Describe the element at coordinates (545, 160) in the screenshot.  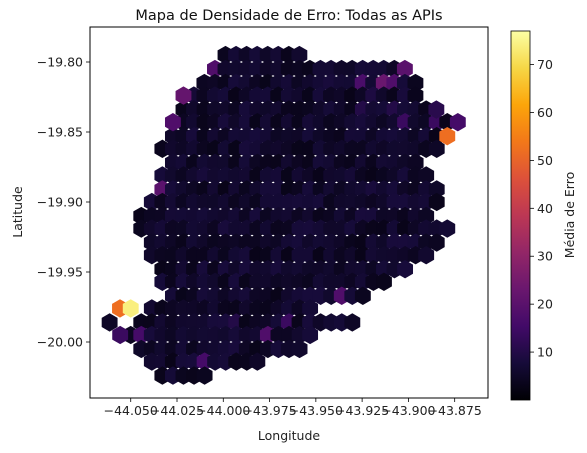
I see `colorbar-tick-label: 50` at that location.